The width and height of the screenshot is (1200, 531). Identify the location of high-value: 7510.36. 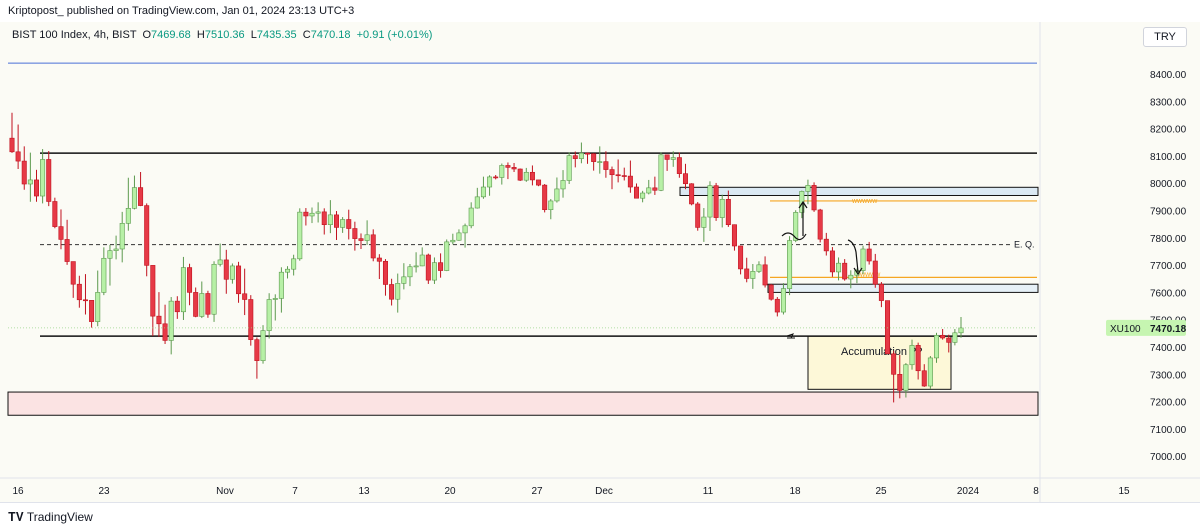
(224, 35).